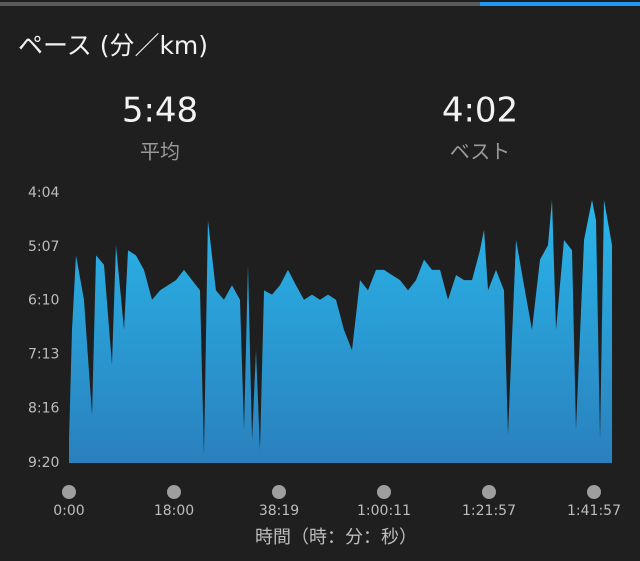 Image resolution: width=640 pixels, height=561 pixels. I want to click on x-tick-label: 1:21:57, so click(489, 511).